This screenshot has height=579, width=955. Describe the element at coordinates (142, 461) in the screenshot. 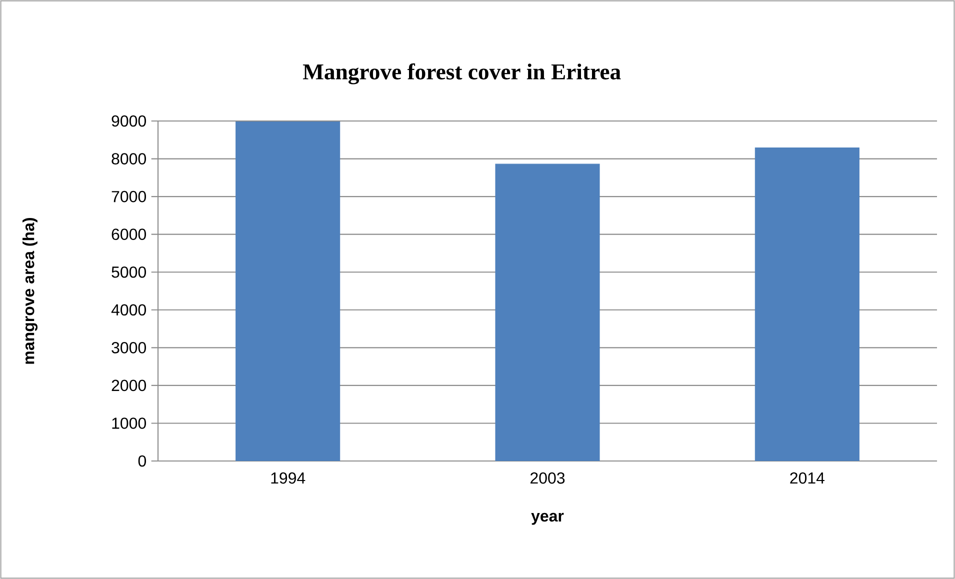

I see `y-tick-label: 0` at that location.